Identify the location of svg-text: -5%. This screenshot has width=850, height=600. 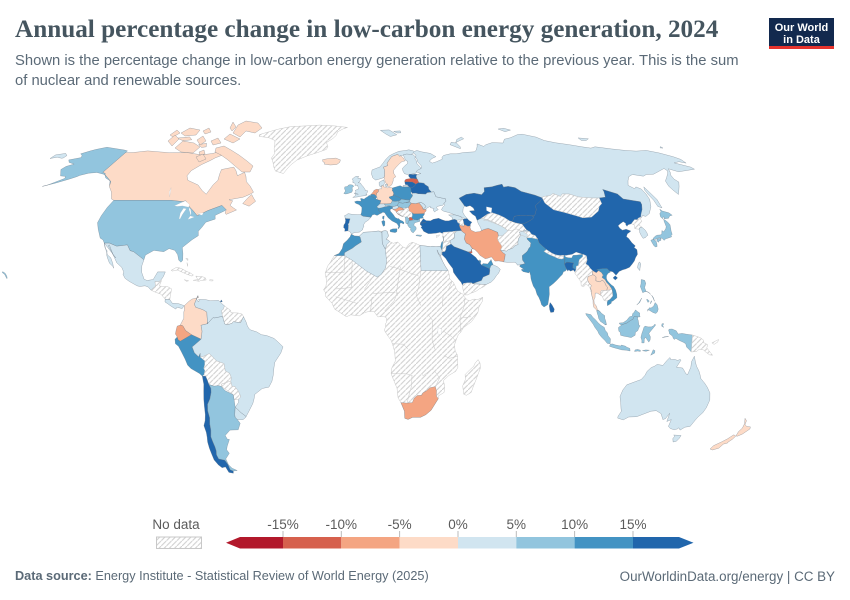
(400, 524).